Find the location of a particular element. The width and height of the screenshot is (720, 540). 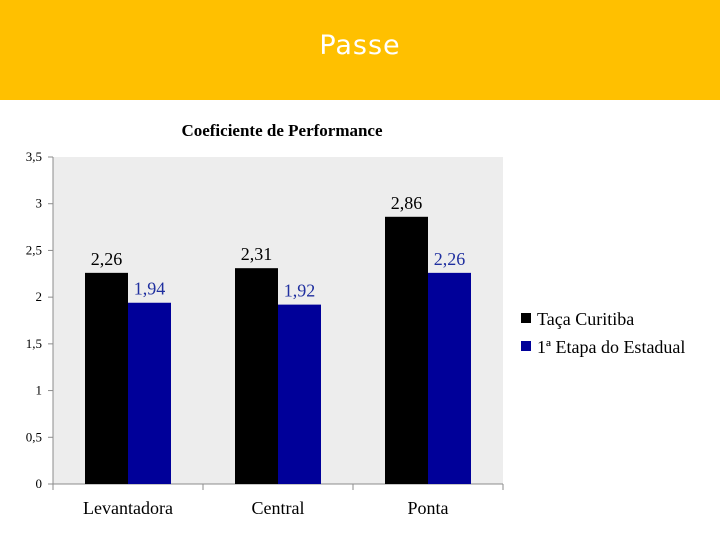

x-category-label: Levantadora is located at coordinates (128, 508).